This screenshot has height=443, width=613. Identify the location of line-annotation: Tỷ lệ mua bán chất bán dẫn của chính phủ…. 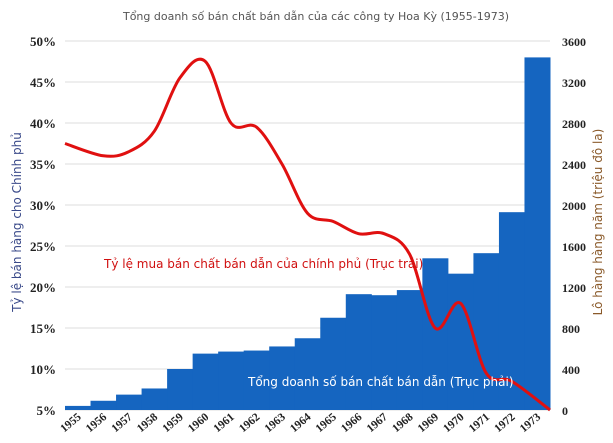
(263, 264).